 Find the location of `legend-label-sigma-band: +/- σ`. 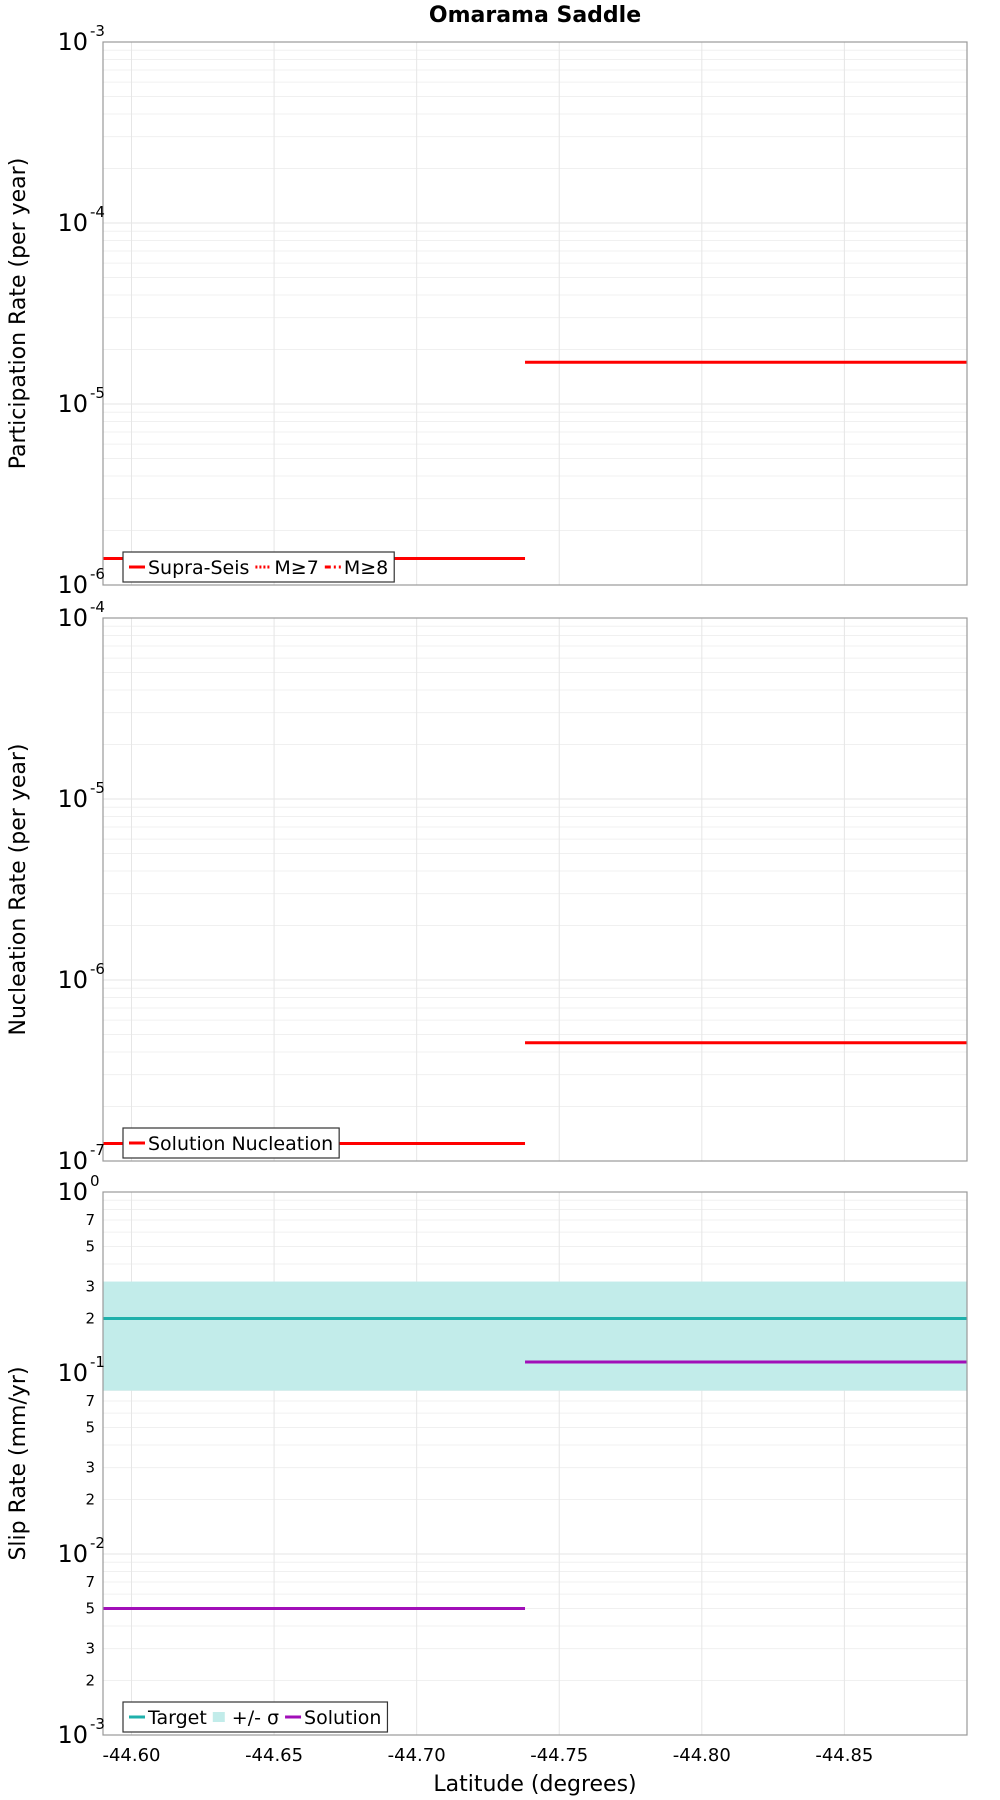

legend-label-sigma-band: +/- σ is located at coordinates (255, 1718).